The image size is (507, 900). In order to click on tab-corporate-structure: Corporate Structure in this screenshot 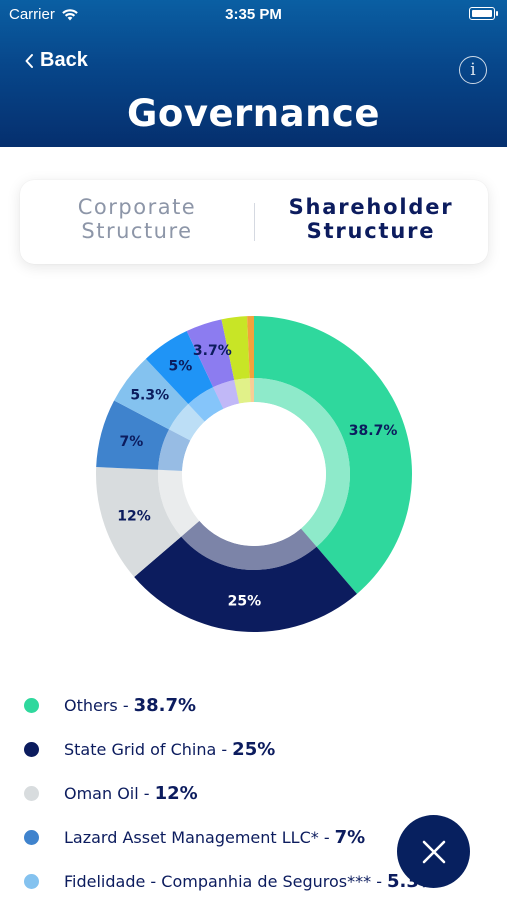, I will do `click(137, 219)`.